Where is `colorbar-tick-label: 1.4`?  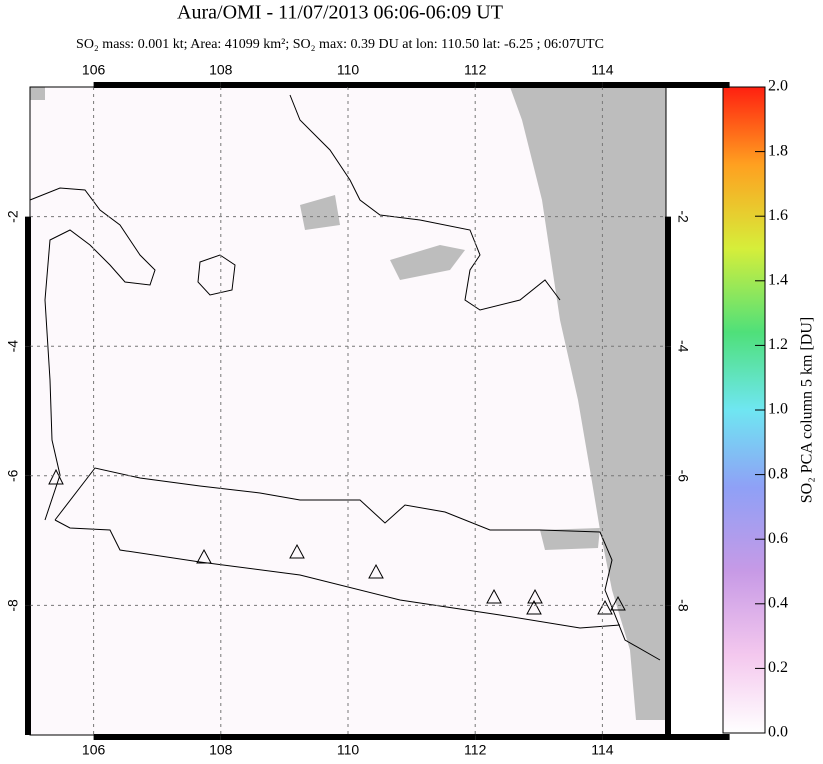
colorbar-tick-label: 1.4 is located at coordinates (778, 279).